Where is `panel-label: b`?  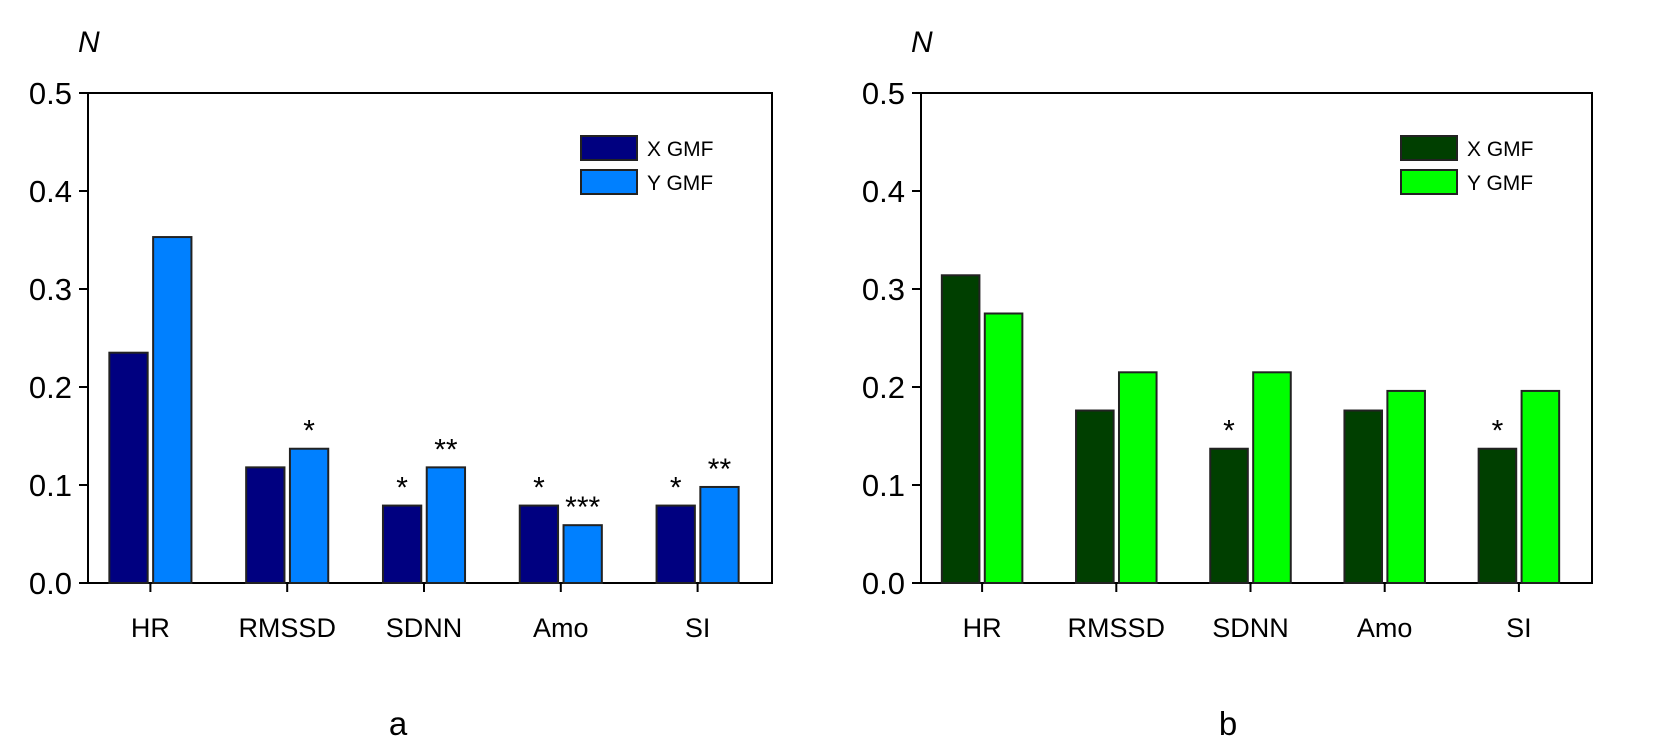 panel-label: b is located at coordinates (1228, 723).